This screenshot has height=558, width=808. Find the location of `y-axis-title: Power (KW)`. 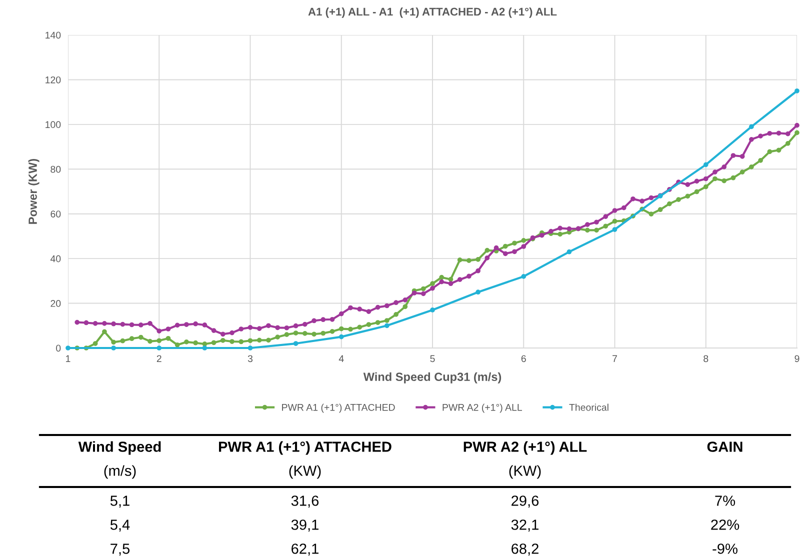

y-axis-title: Power (KW) is located at coordinates (34, 191).